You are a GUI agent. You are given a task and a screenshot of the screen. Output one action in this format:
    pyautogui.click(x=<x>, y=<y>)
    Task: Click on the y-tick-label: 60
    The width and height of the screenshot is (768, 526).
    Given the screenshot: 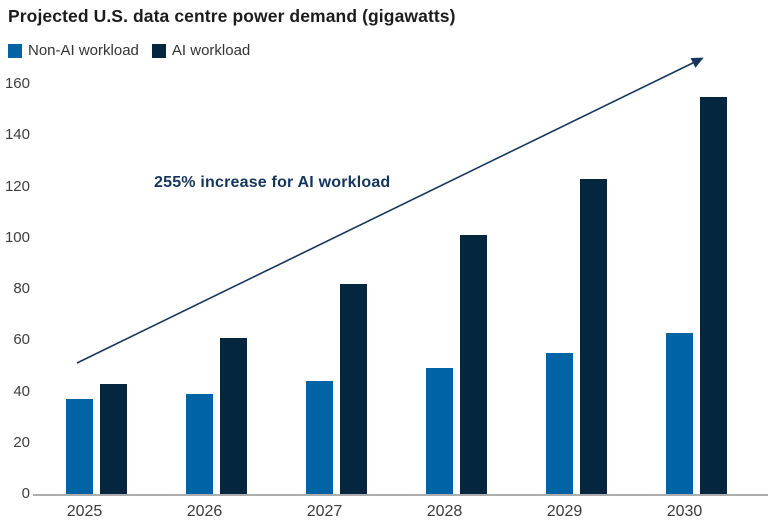 What is the action you would take?
    pyautogui.click(x=21, y=340)
    